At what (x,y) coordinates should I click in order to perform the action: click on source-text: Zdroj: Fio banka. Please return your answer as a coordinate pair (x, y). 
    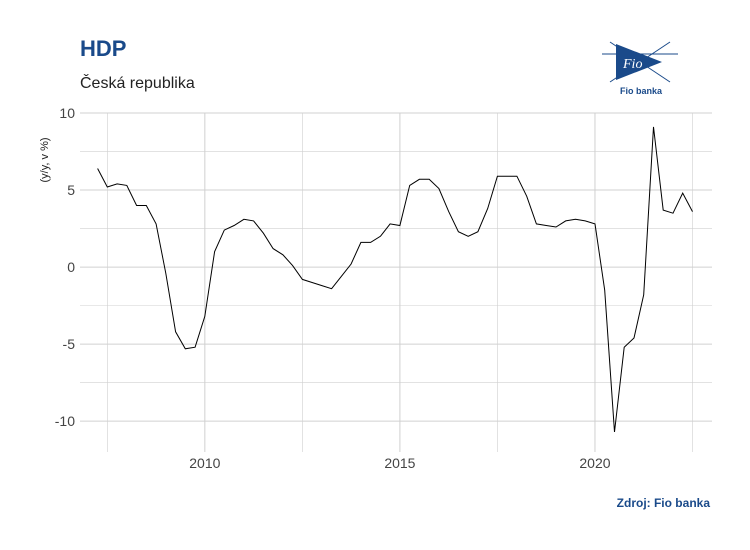
    Looking at the image, I should click on (663, 503).